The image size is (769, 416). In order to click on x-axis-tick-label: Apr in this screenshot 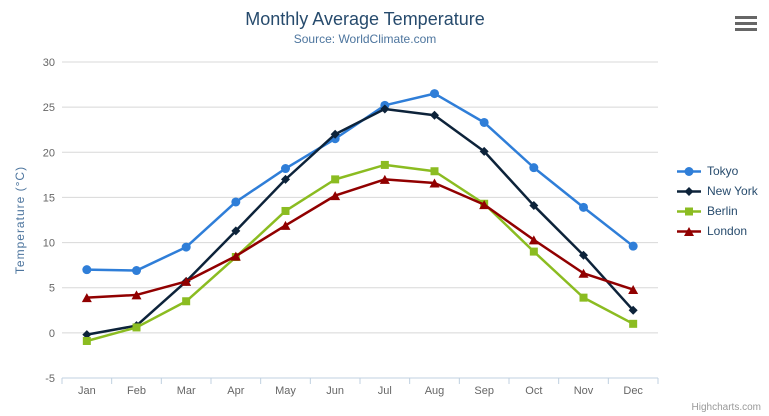, I will do `click(235, 391)`.